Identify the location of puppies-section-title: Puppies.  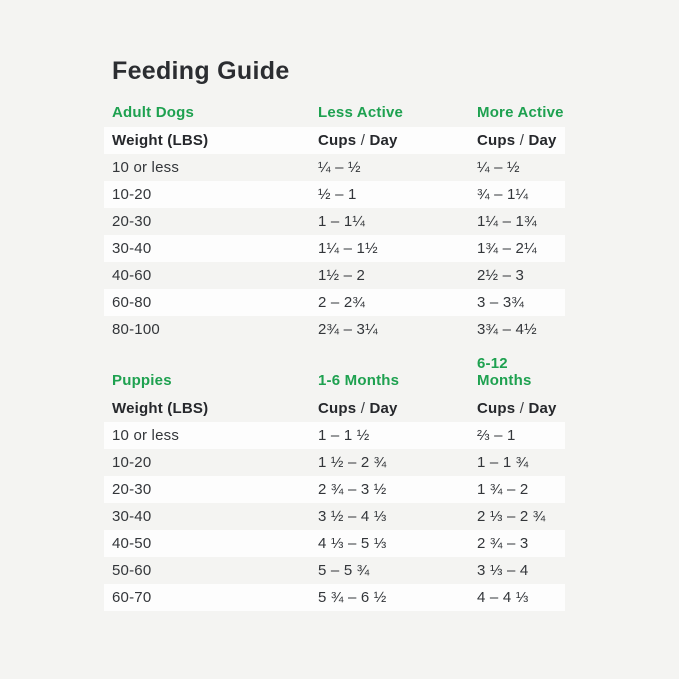
(142, 380).